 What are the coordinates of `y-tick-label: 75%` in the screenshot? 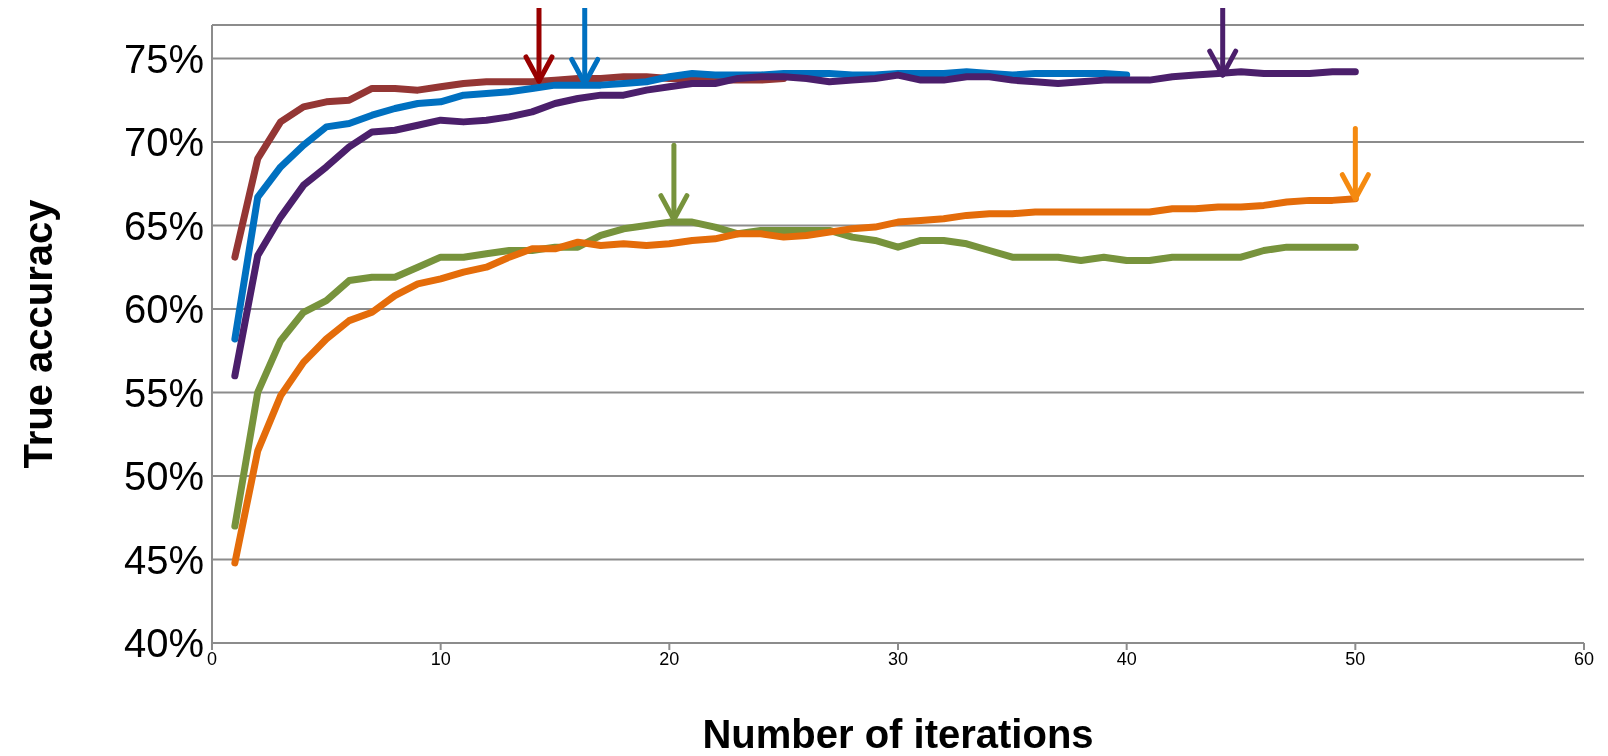 It's located at (163, 58).